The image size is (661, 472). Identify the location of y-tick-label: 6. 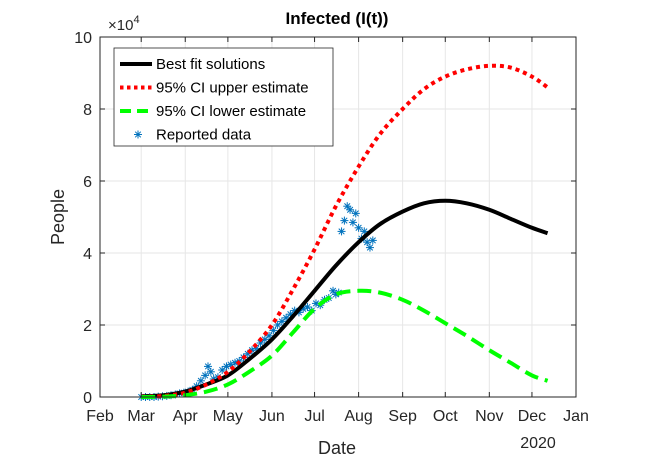
(87, 182).